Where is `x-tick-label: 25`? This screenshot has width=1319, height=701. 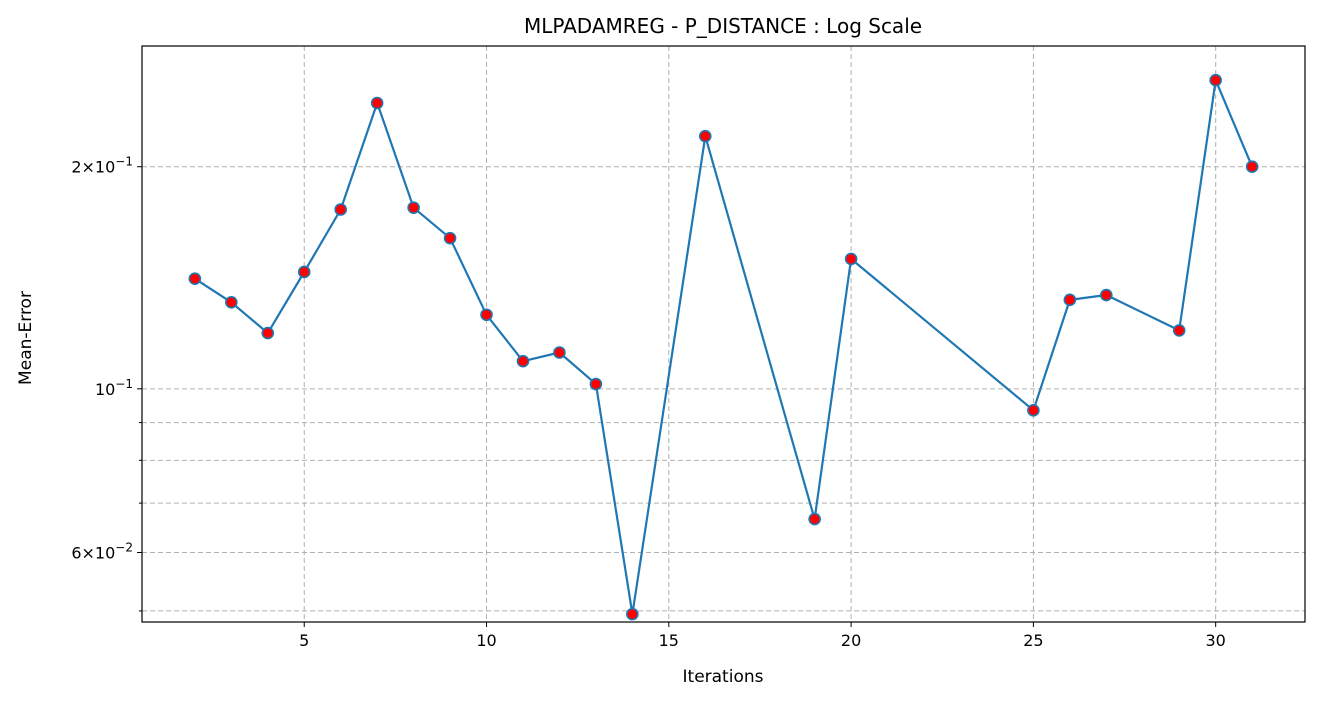
x-tick-label: 25 is located at coordinates (1033, 640).